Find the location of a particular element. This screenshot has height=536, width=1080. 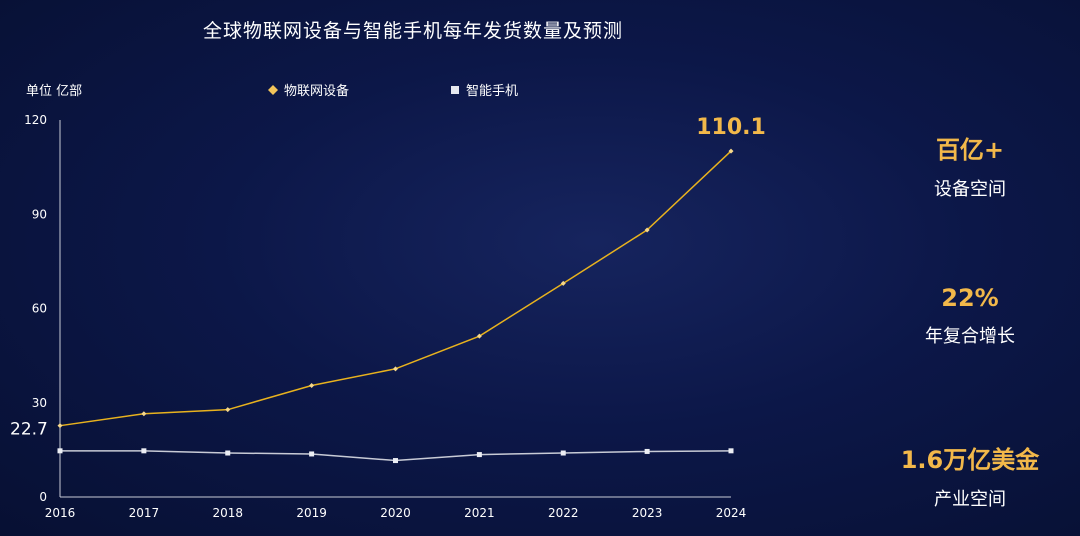

legend-label-phone: 智能手机 is located at coordinates (492, 91).